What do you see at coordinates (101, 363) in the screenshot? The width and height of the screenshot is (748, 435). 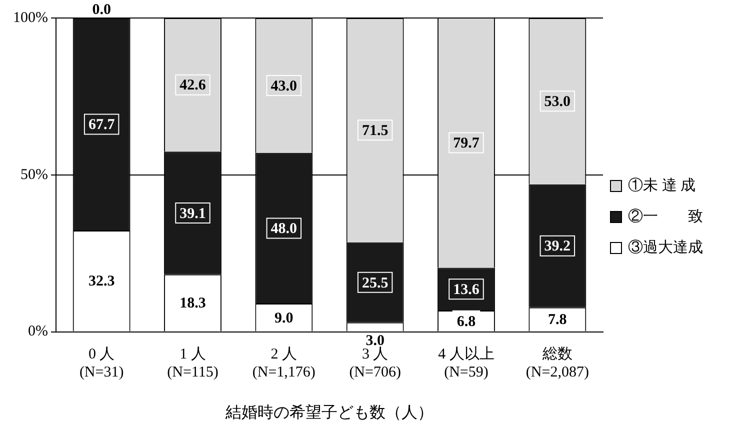 I see `x-tick-label: 0 人 (N=31)` at bounding box center [101, 363].